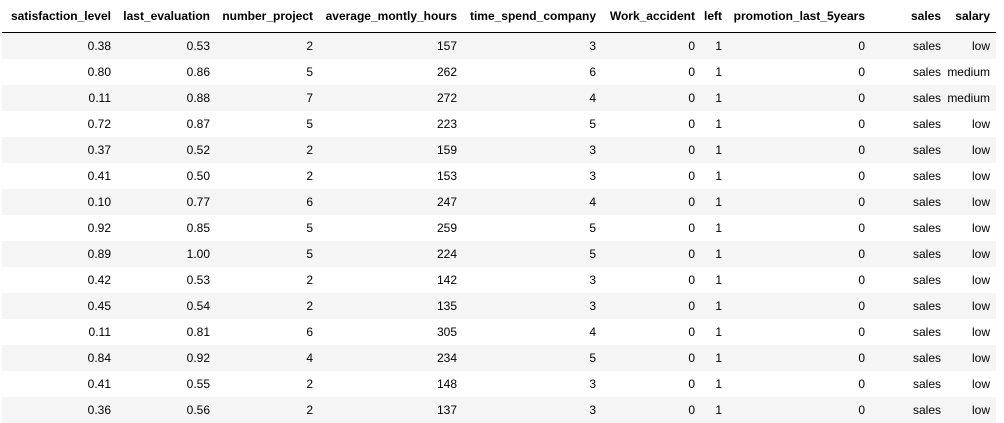  What do you see at coordinates (499, 98) in the screenshot?
I see `table-row: 0.11 0.88 7 272 4 0 1 0 sales medium` at bounding box center [499, 98].